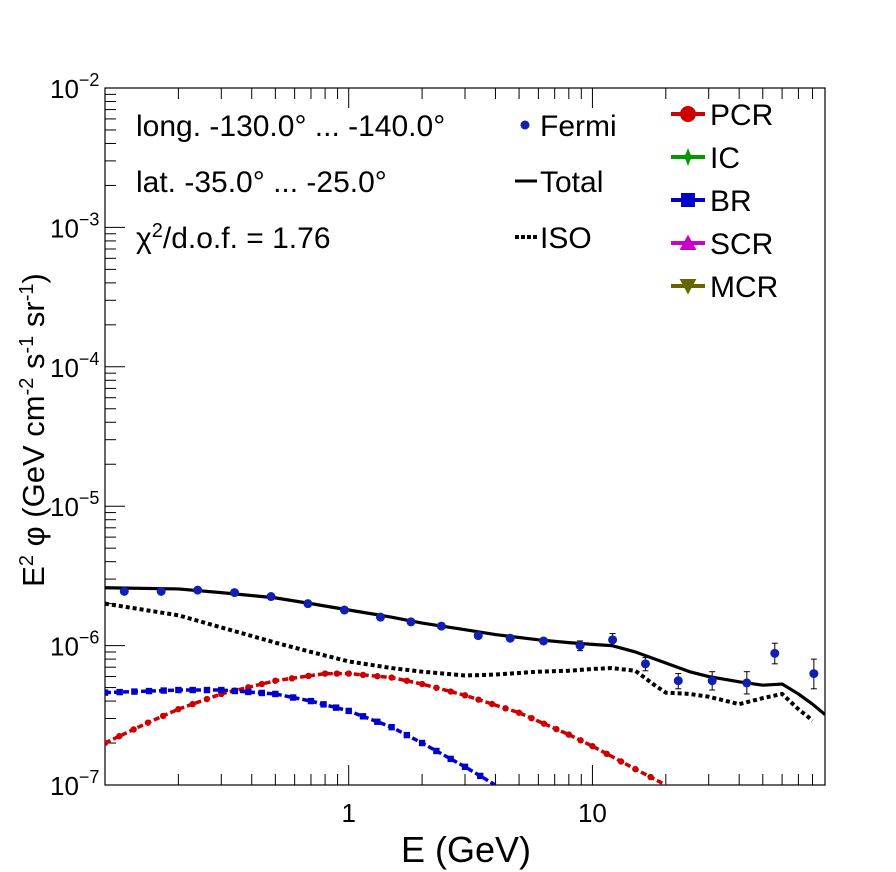  I want to click on annotation-longitude: long. -130.0° ... -140.0°, so click(290, 126).